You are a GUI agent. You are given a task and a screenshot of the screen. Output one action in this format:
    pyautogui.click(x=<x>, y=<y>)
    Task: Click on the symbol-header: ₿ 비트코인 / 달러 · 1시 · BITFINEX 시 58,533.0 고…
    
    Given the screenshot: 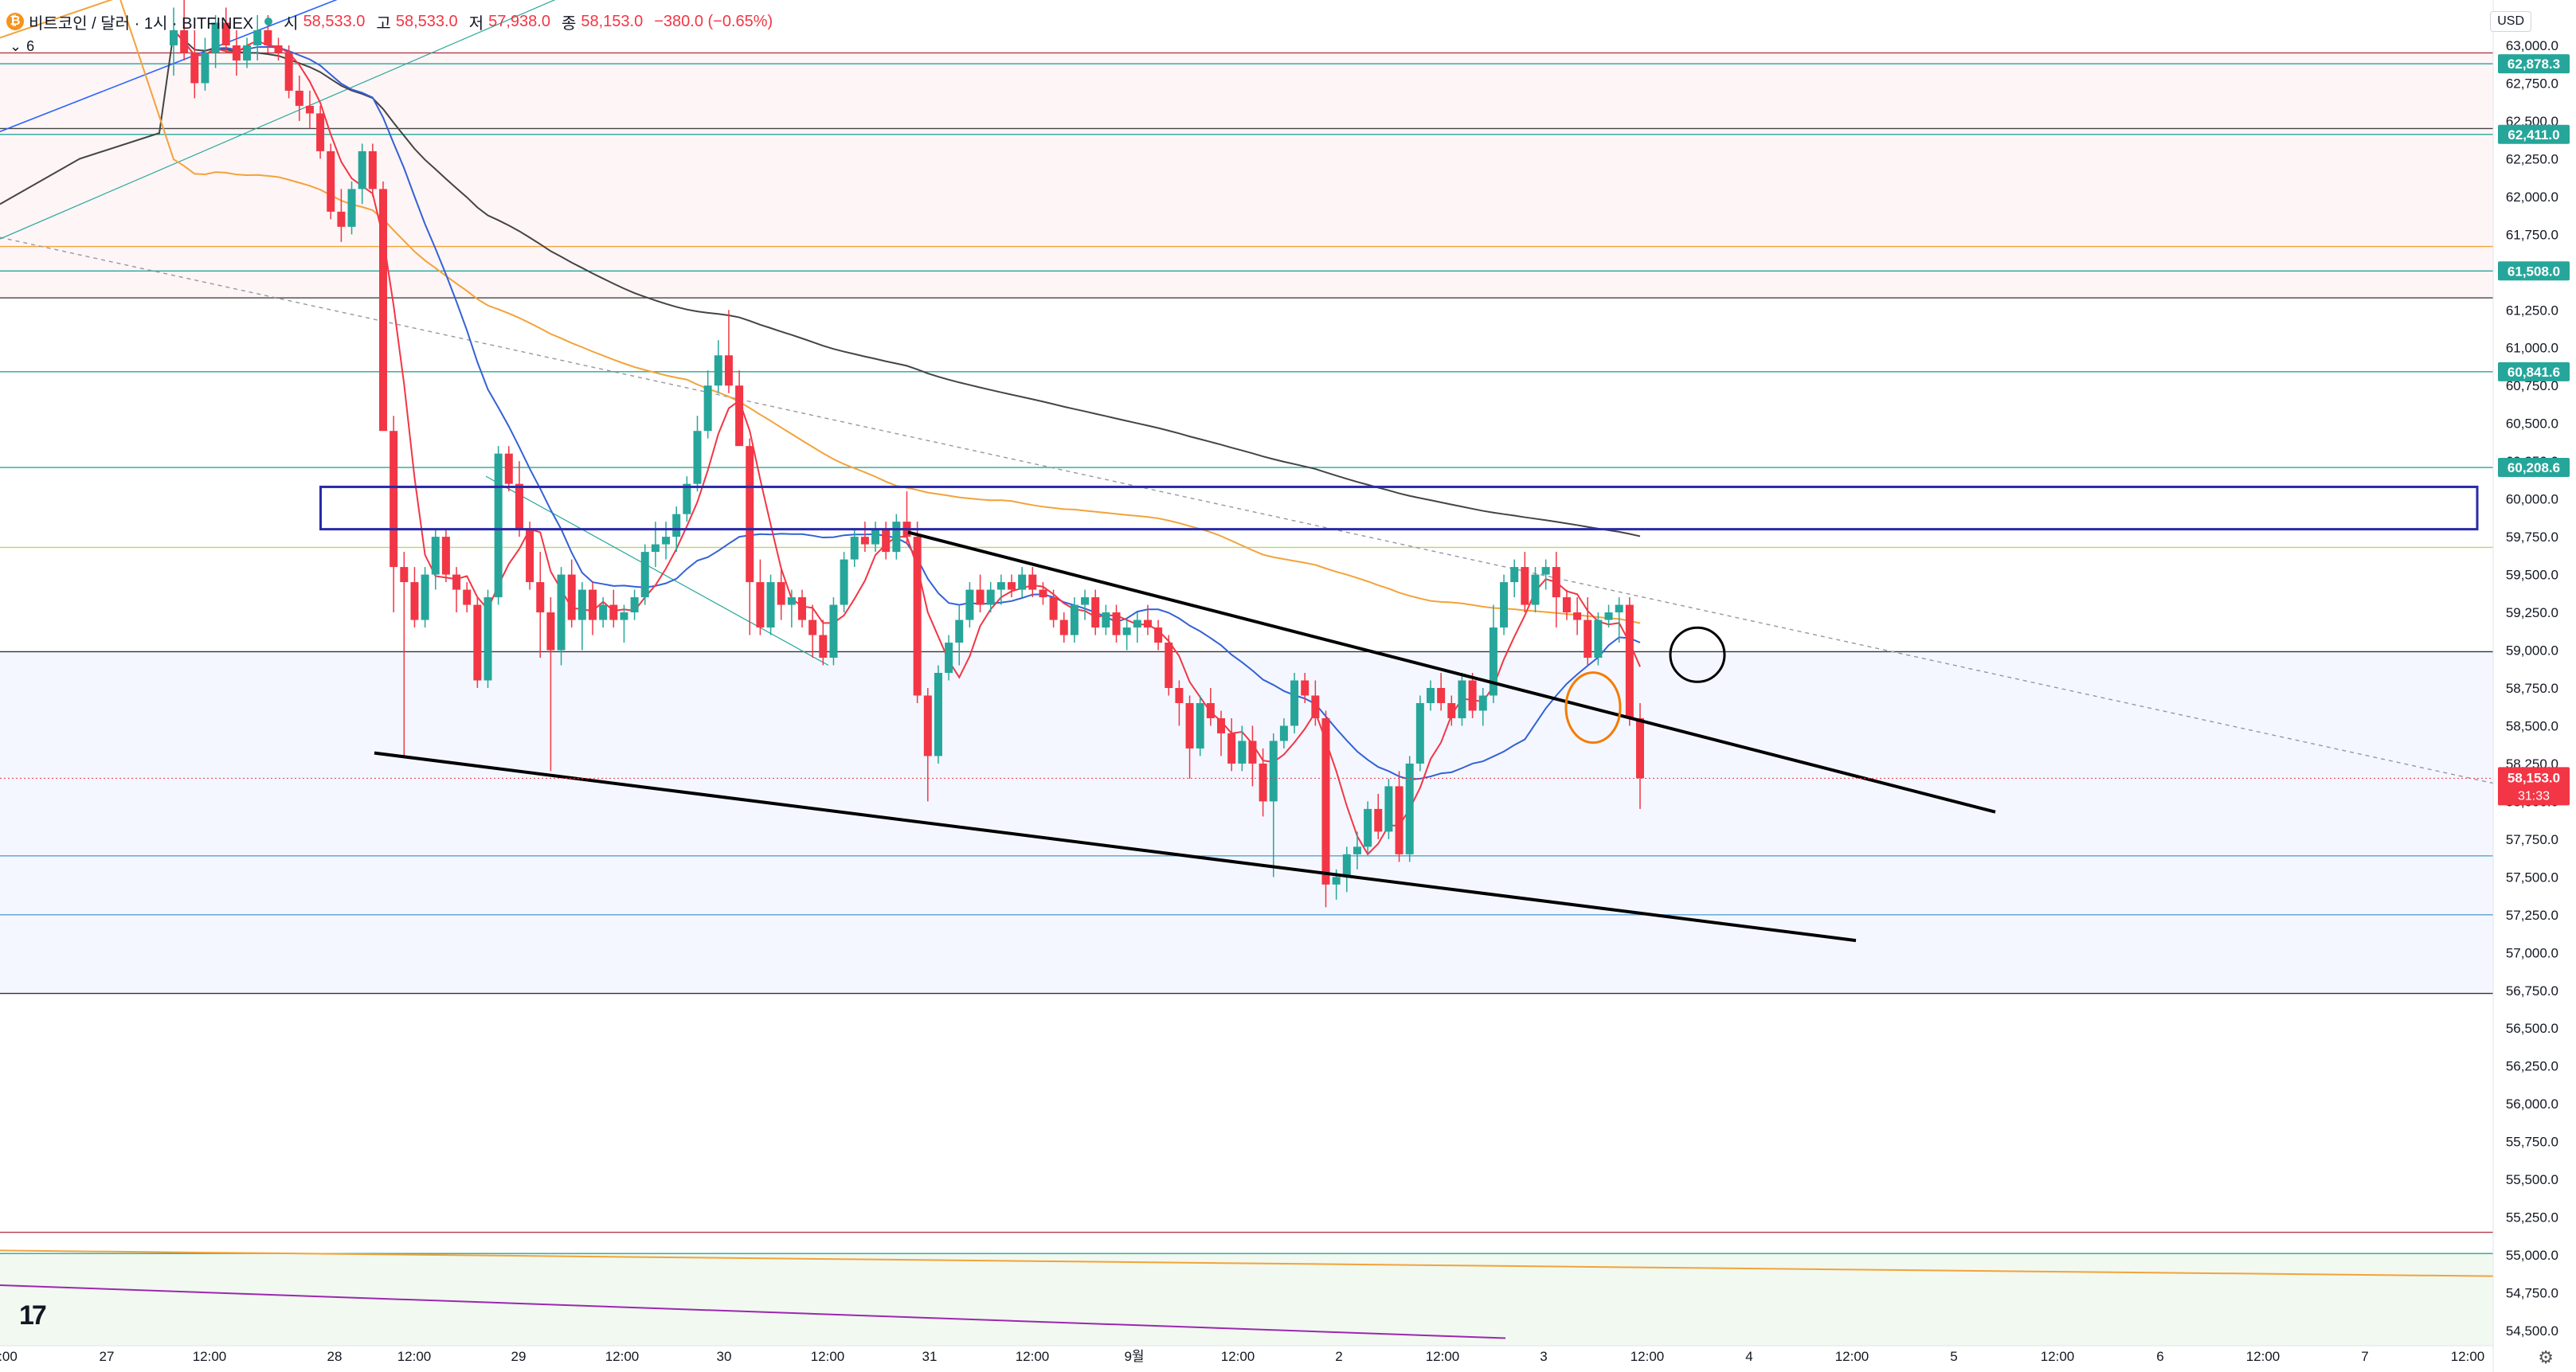 What is the action you would take?
    pyautogui.click(x=392, y=21)
    